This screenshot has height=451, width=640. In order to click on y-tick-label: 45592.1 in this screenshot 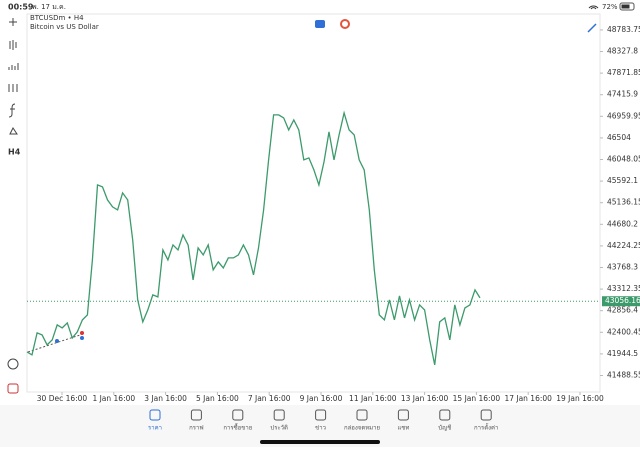, I will do `click(622, 180)`.